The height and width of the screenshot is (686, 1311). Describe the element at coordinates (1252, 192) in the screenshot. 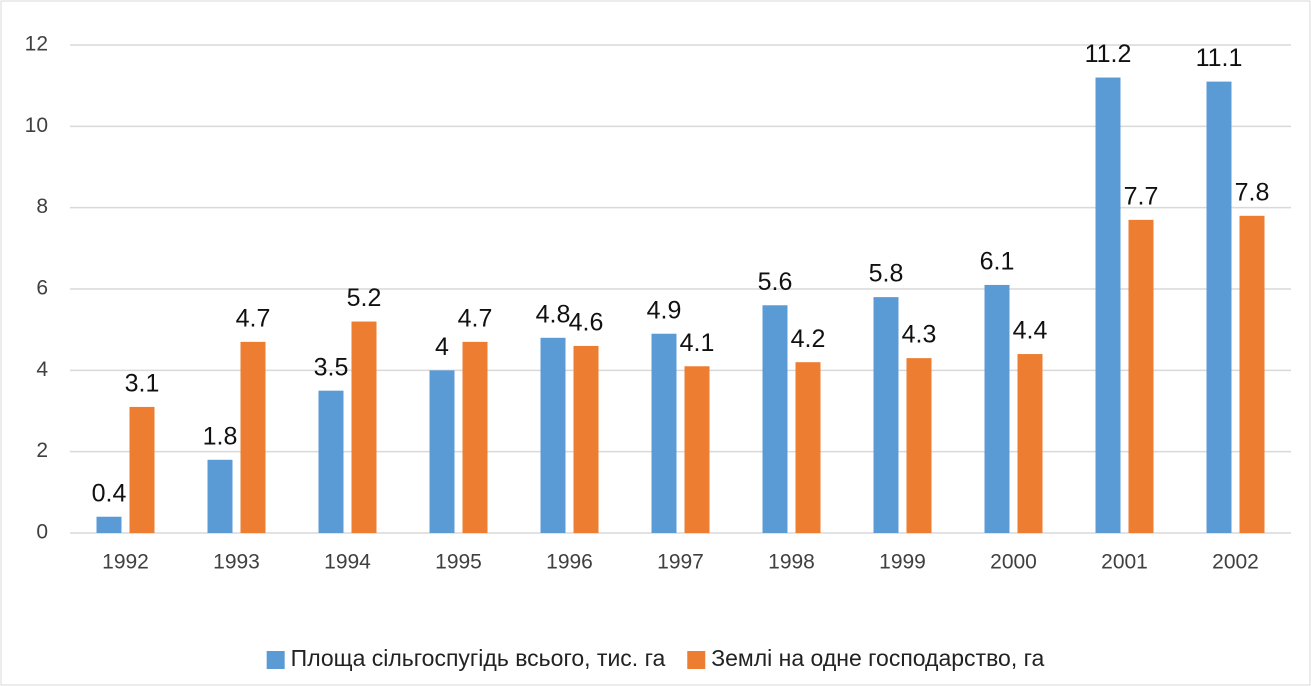

I see `value-label: 7.8` at that location.